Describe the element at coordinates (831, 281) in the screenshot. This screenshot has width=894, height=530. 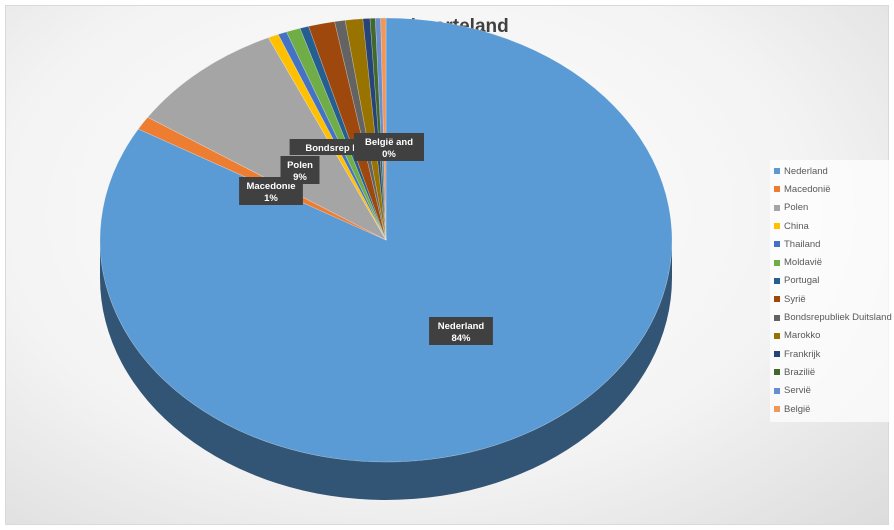
I see `legend-item-portugal: Portugal` at that location.